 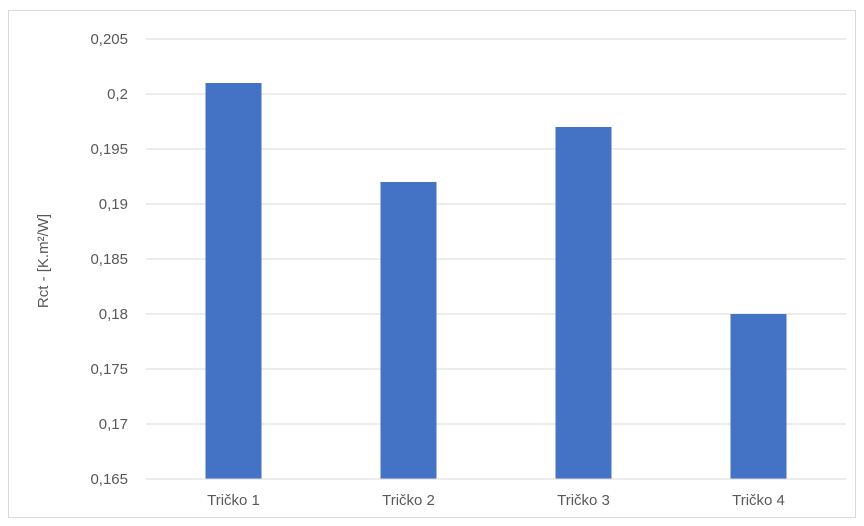 What do you see at coordinates (113, 424) in the screenshot?
I see `y-tick-label: 0,17` at bounding box center [113, 424].